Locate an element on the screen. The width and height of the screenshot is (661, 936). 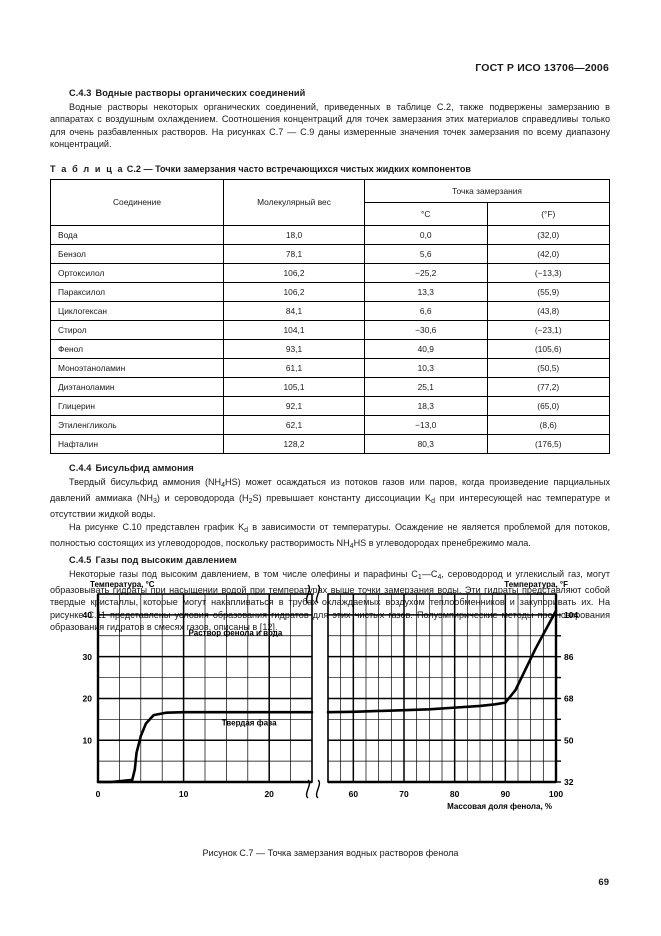
cell-mw: 61,1 is located at coordinates (294, 367).